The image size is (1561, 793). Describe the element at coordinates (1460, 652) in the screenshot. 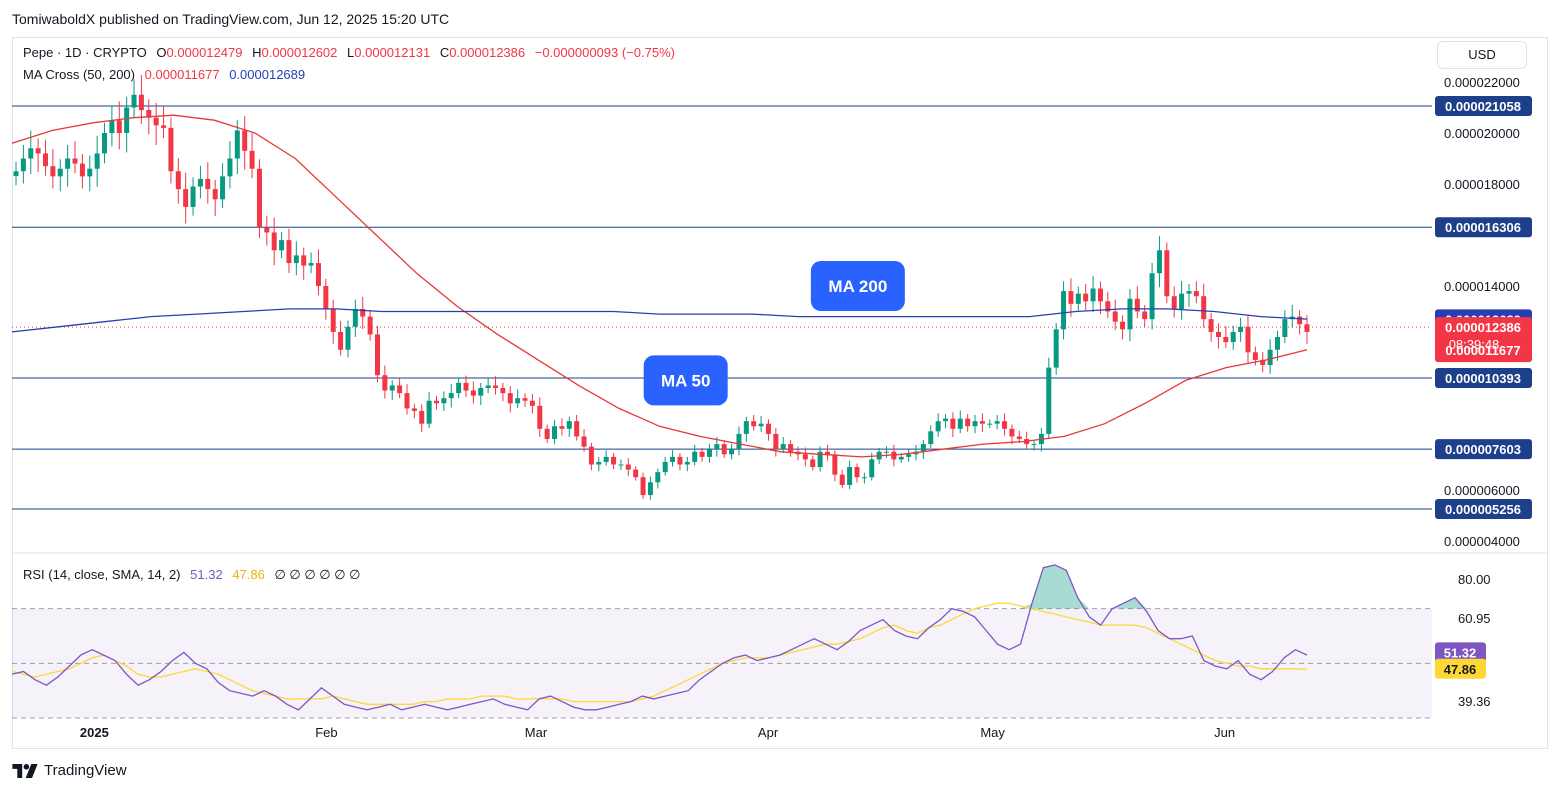

I see `rsi-value-label: 51.32` at that location.